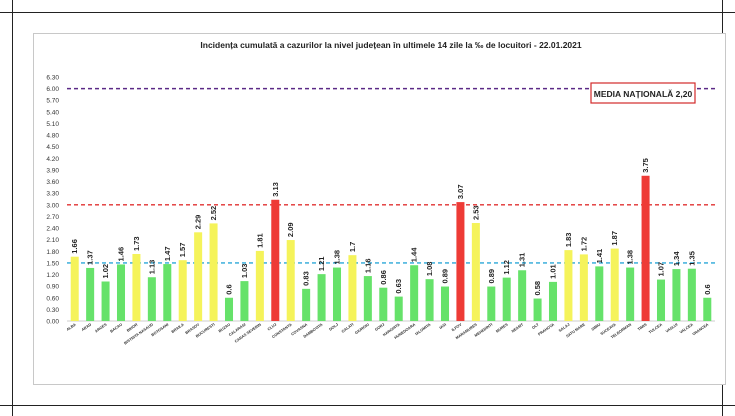 The height and width of the screenshot is (416, 735). Describe the element at coordinates (691, 258) in the screenshot. I see `bar-value-label: 1.35` at that location.